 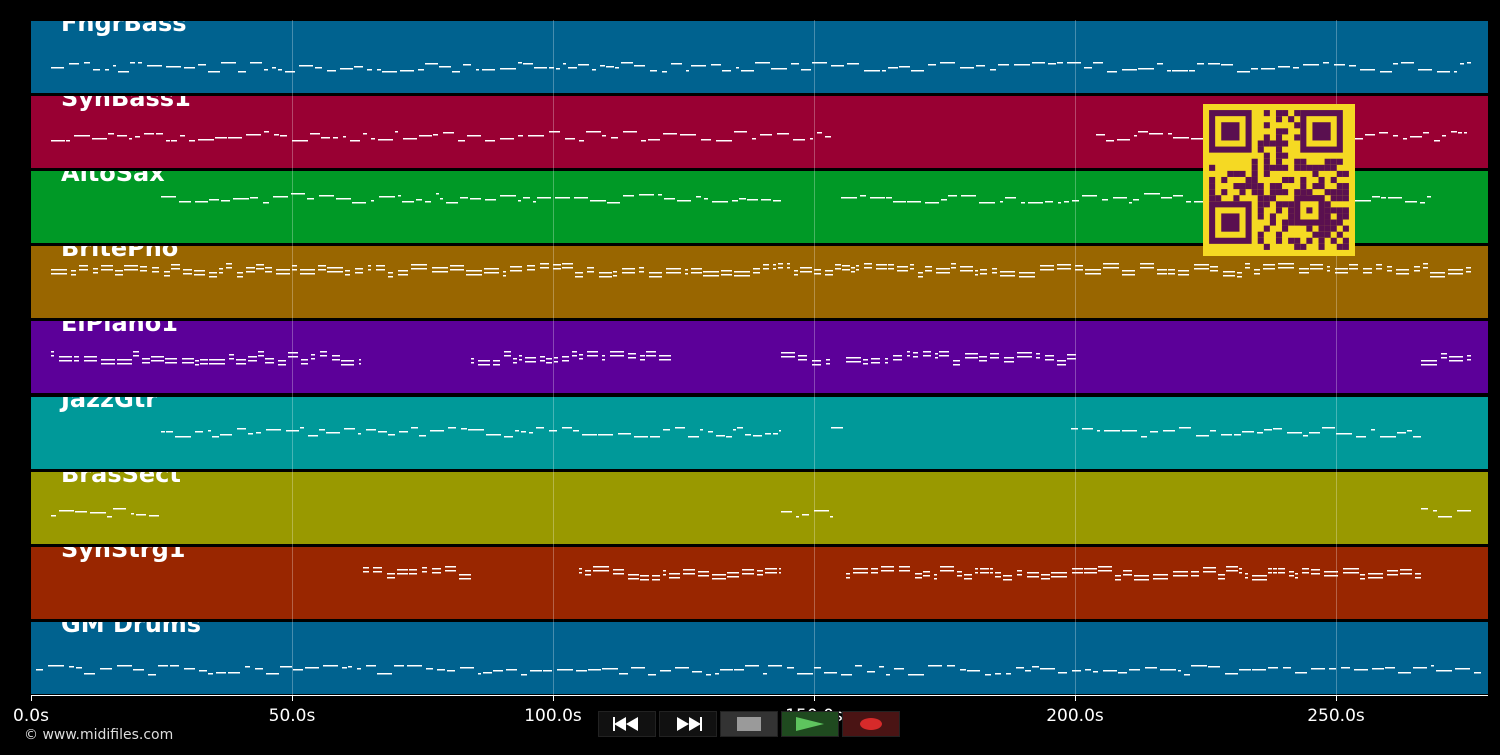 What do you see at coordinates (759, 583) in the screenshot?
I see `track-row: SynStrg1` at bounding box center [759, 583].